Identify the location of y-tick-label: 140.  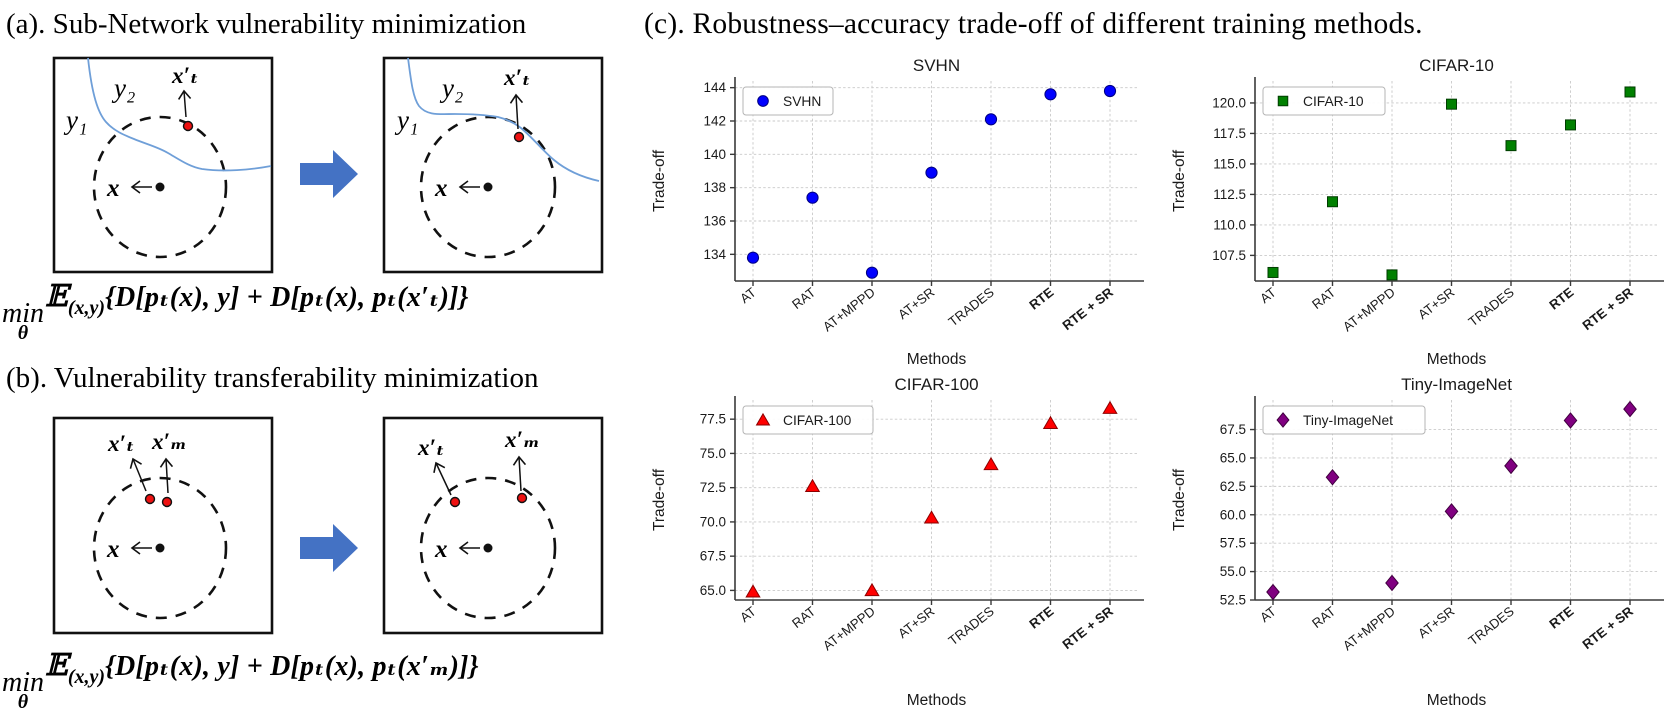
(714, 154).